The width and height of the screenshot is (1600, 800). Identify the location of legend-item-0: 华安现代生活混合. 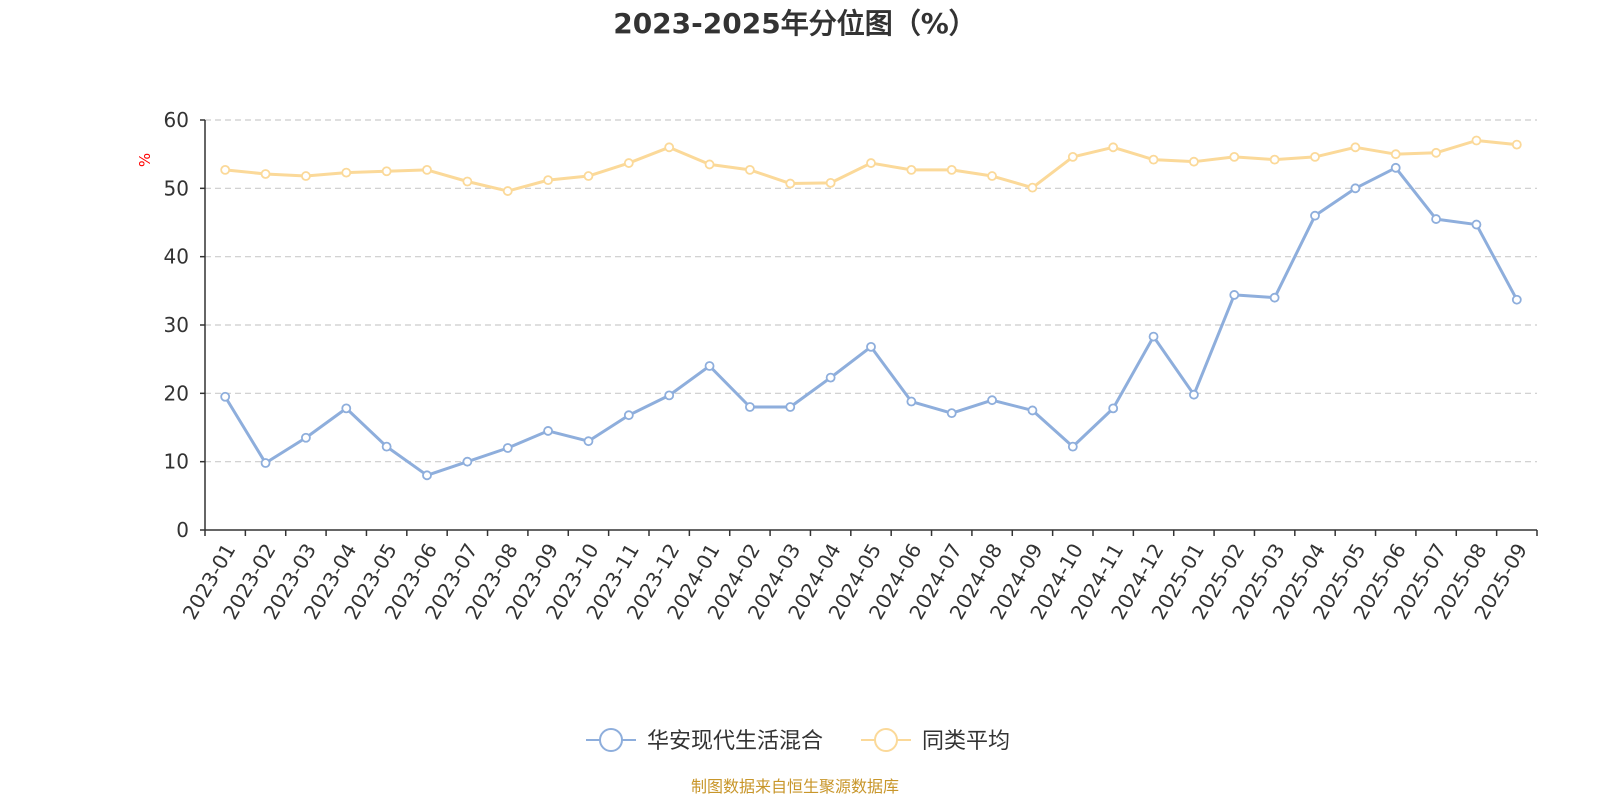
(704, 741).